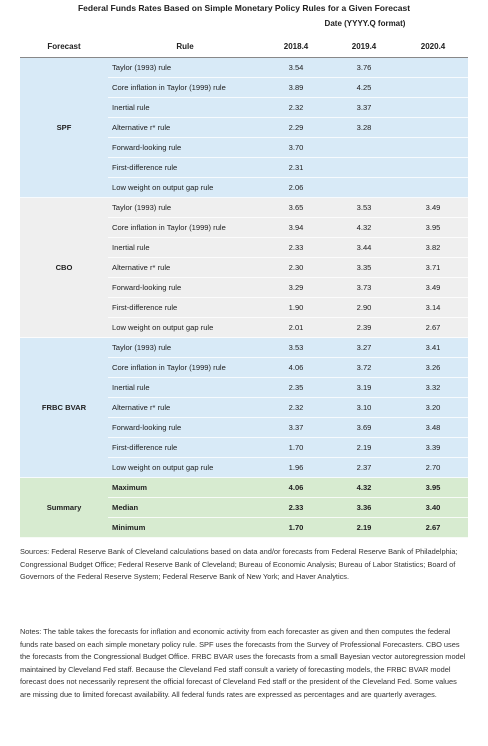 The image size is (488, 746). Describe the element at coordinates (296, 127) in the screenshot. I see `value-cell: 2.29` at that location.